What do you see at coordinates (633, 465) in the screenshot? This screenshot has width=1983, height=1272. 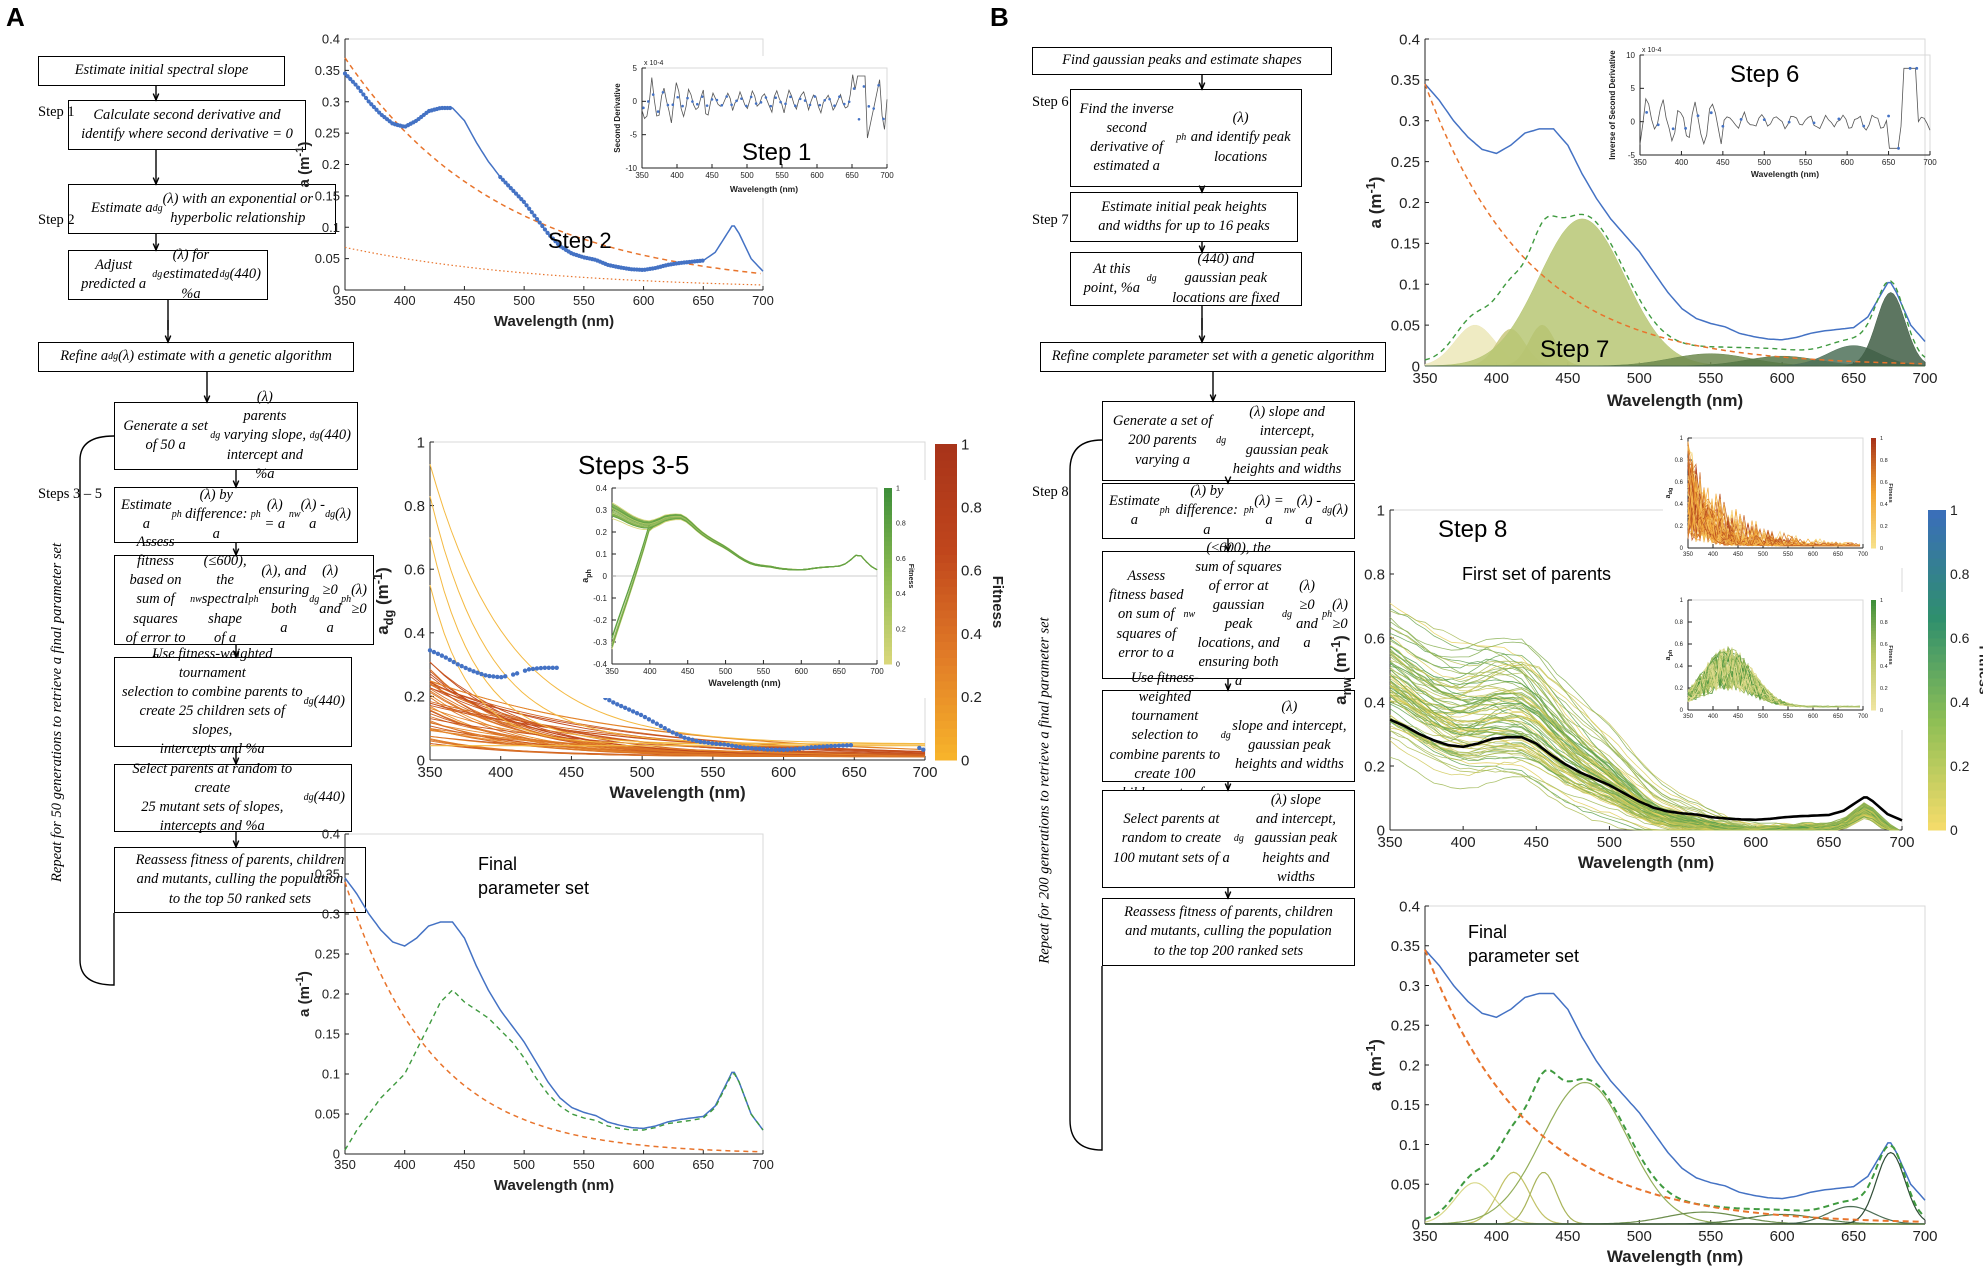 I see `chart-a2-annotation-title: Steps 3-5` at bounding box center [633, 465].